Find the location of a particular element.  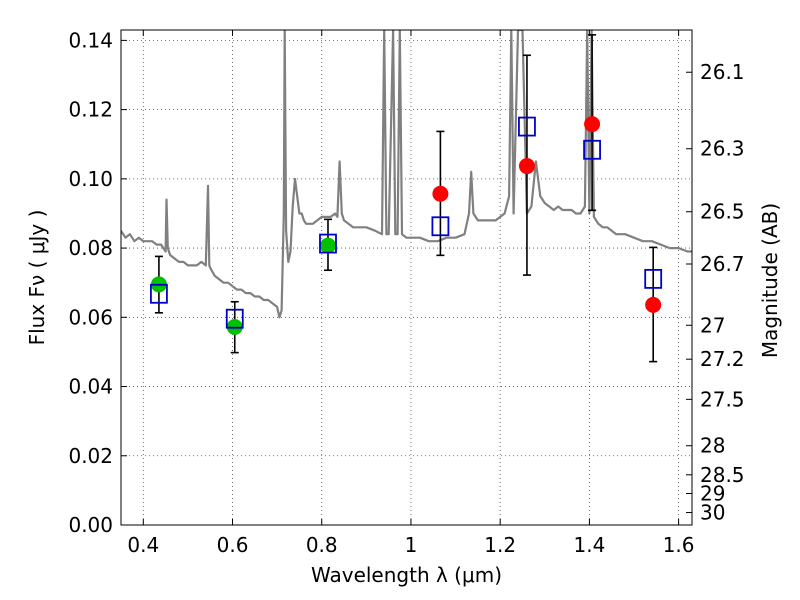

x-tick-label: 1.4 is located at coordinates (589, 545).